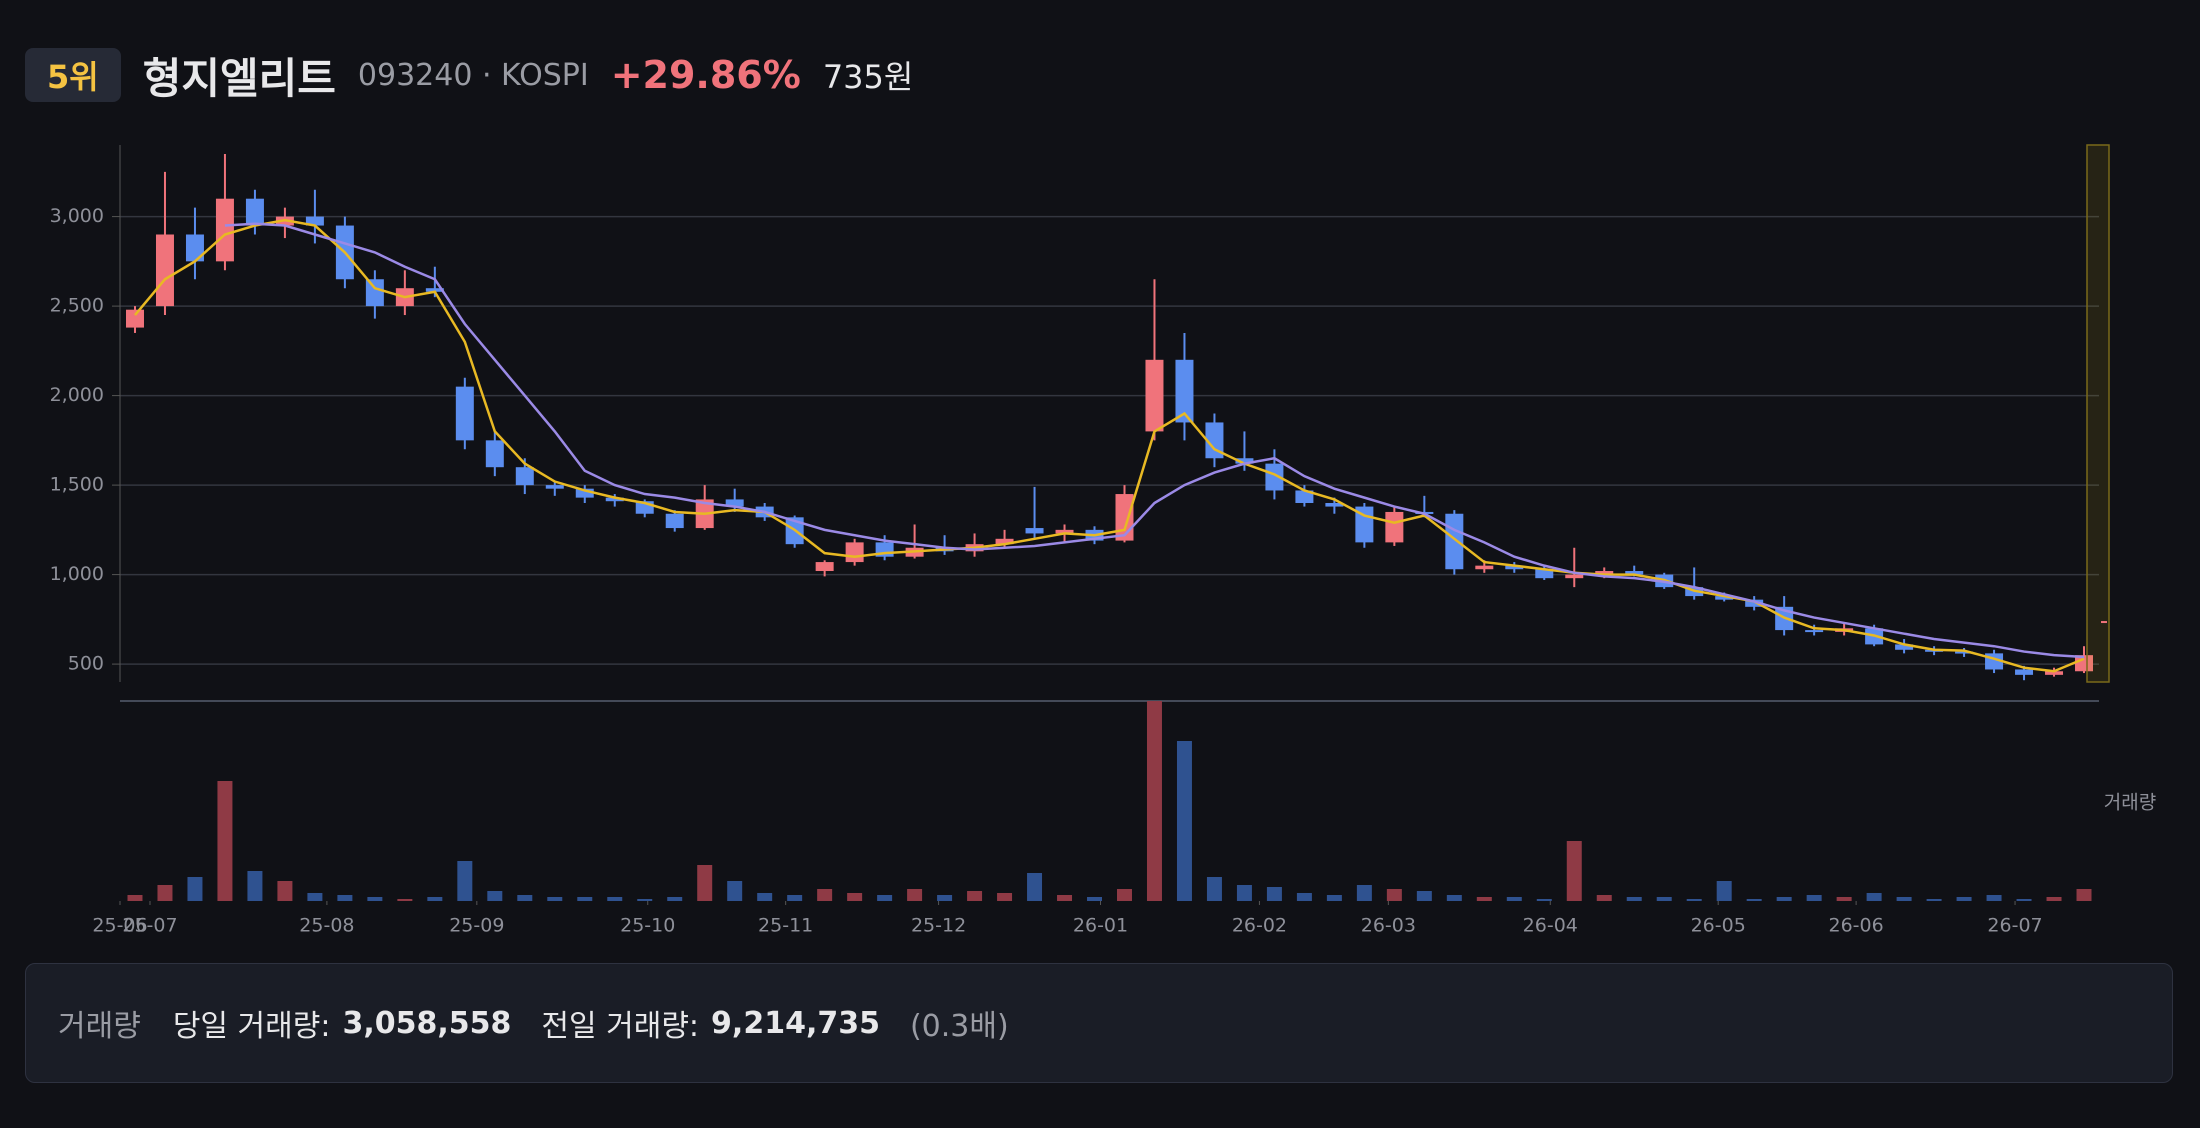 This screenshot has width=2200, height=1128. I want to click on x-tick-label: 25-06, so click(119, 926).